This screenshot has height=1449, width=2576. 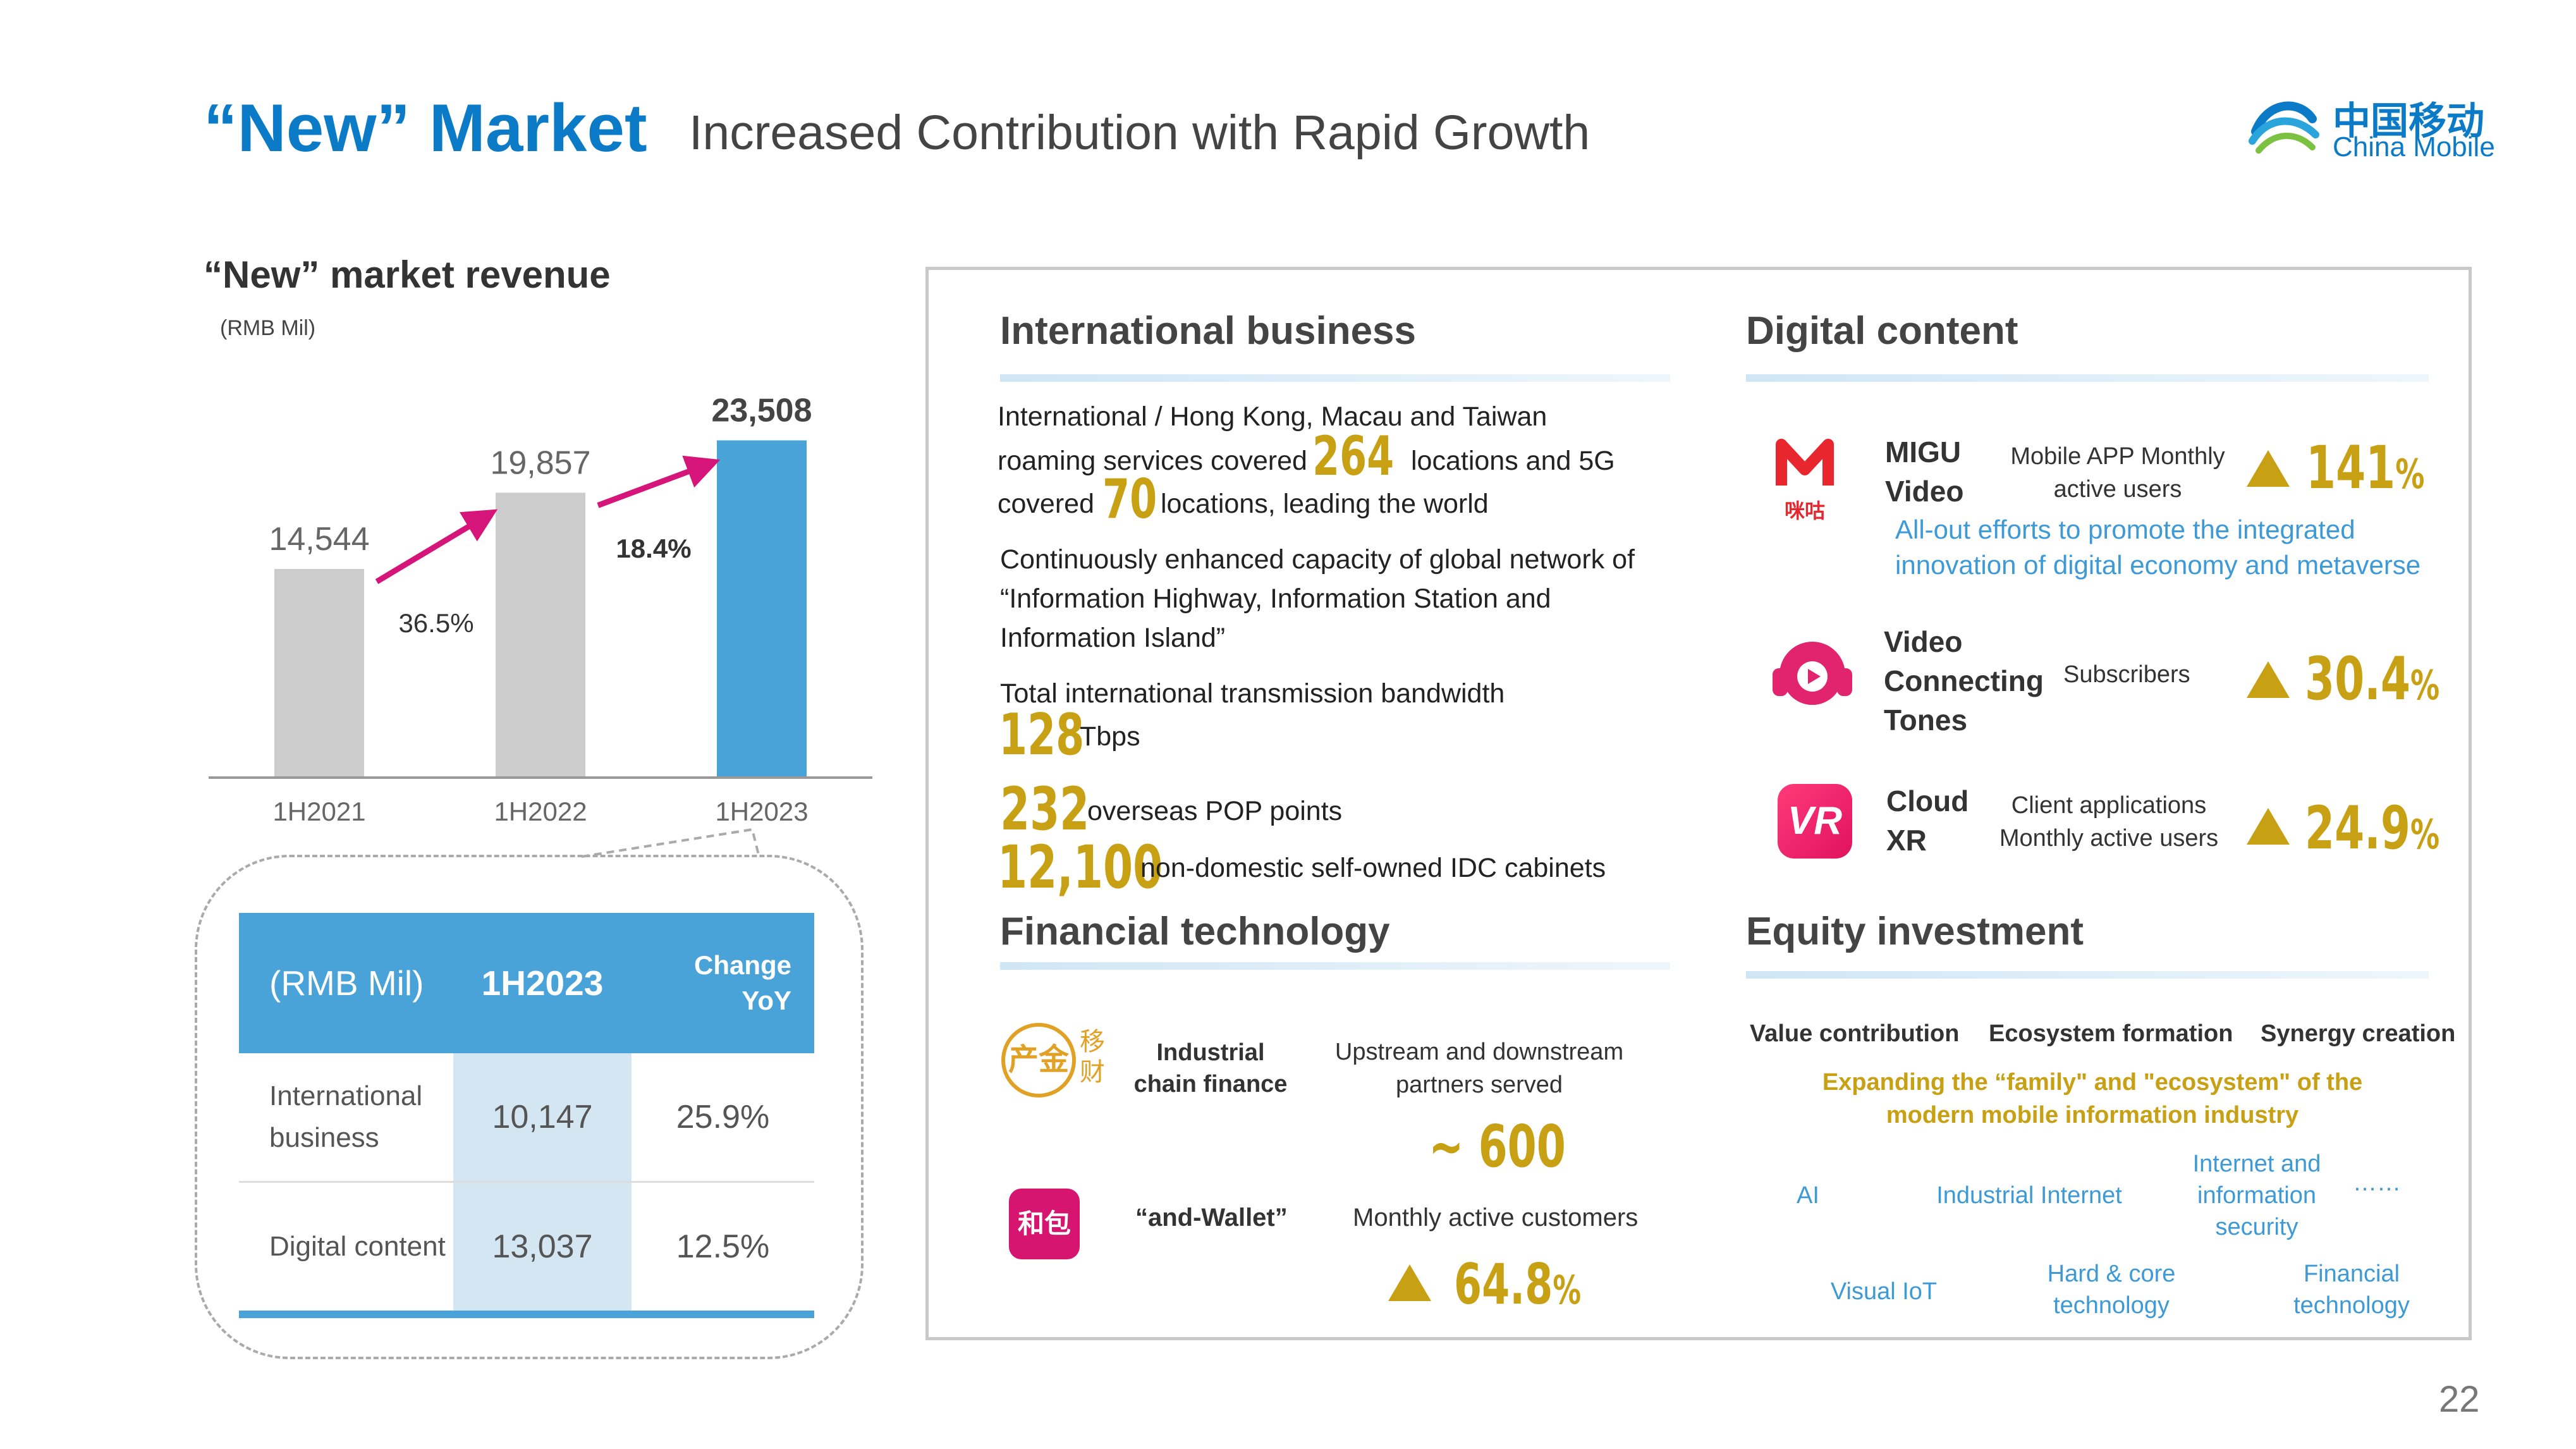 I want to click on chain-finance-desc: Upstream and downstream partners served, so click(x=1479, y=1068).